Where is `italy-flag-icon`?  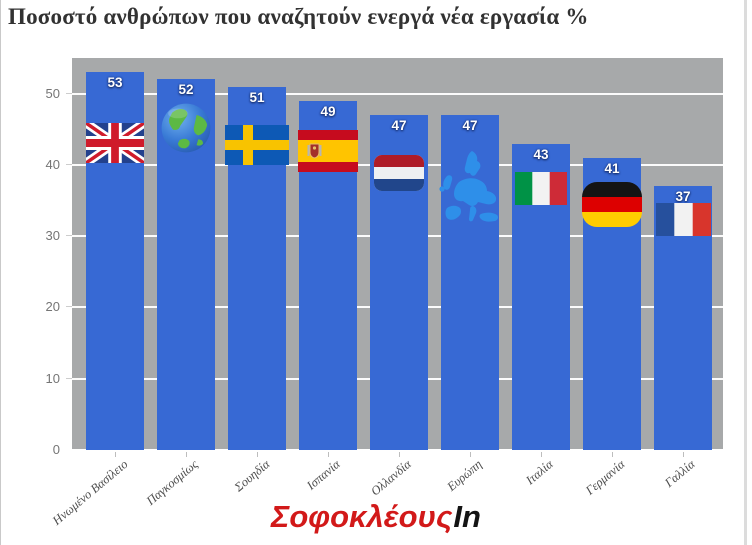 italy-flag-icon is located at coordinates (541, 188).